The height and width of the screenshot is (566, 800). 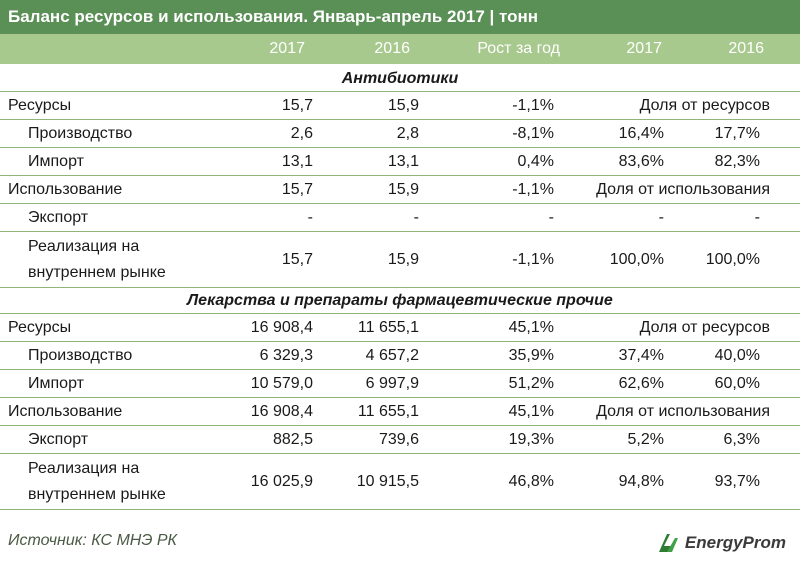 What do you see at coordinates (661, 217) in the screenshot?
I see `share-2017: -` at bounding box center [661, 217].